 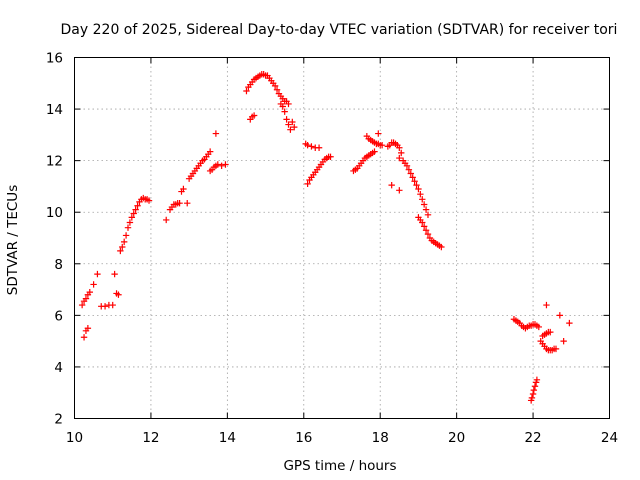 What do you see at coordinates (609, 438) in the screenshot?
I see `x-tick-label: 24` at bounding box center [609, 438].